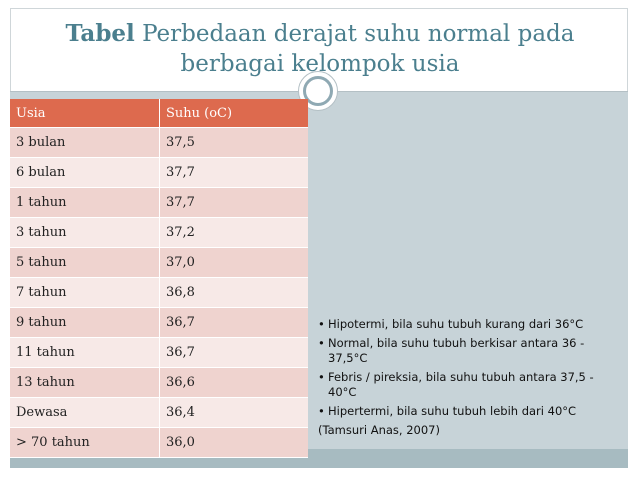 This screenshot has height=479, width=638. I want to click on title-bold: Tabel, so click(100, 33).